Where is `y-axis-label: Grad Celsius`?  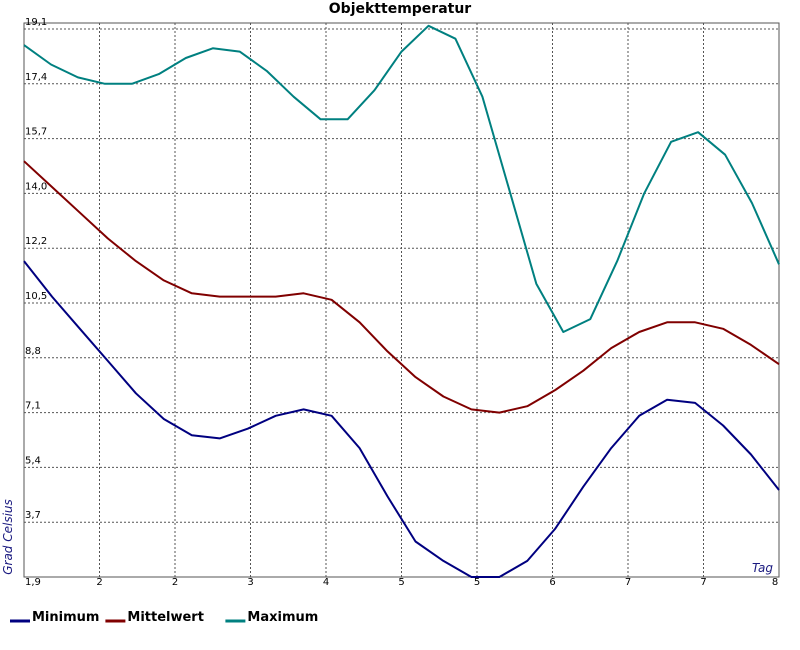 y-axis-label: Grad Celsius is located at coordinates (8, 537).